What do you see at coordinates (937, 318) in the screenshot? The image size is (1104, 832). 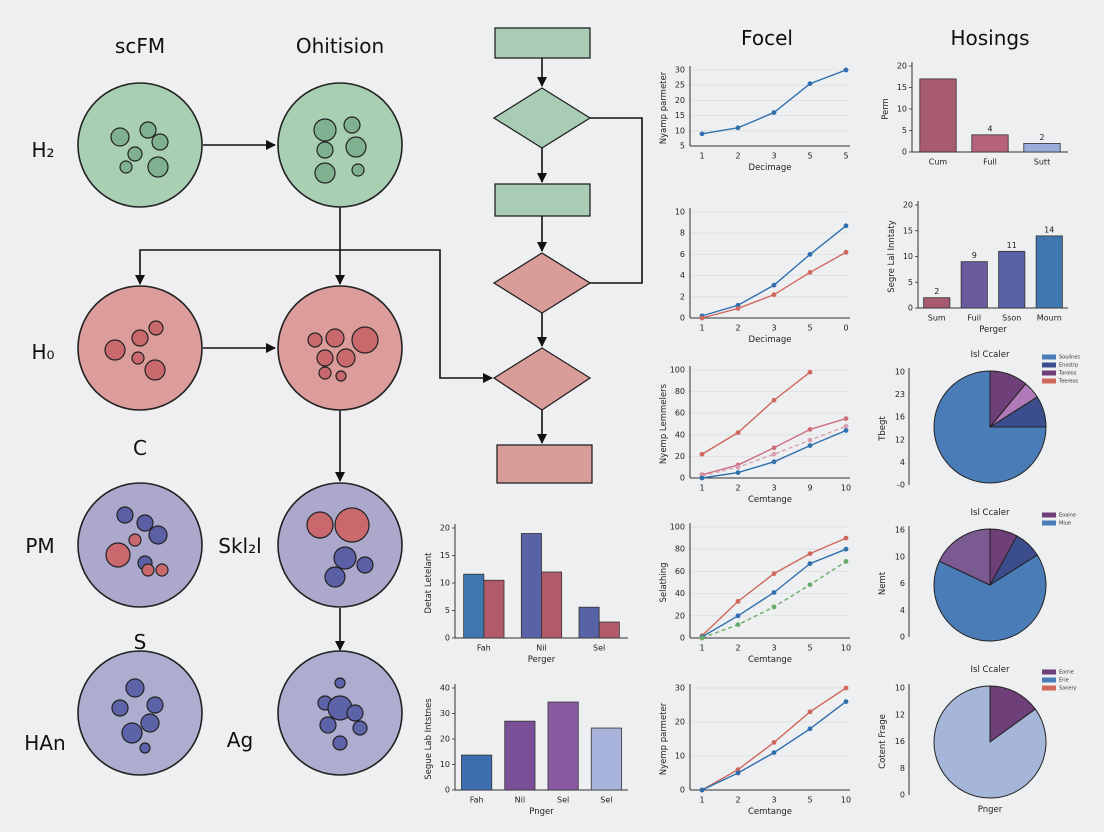 I see `x-tick-label: Sum` at bounding box center [937, 318].